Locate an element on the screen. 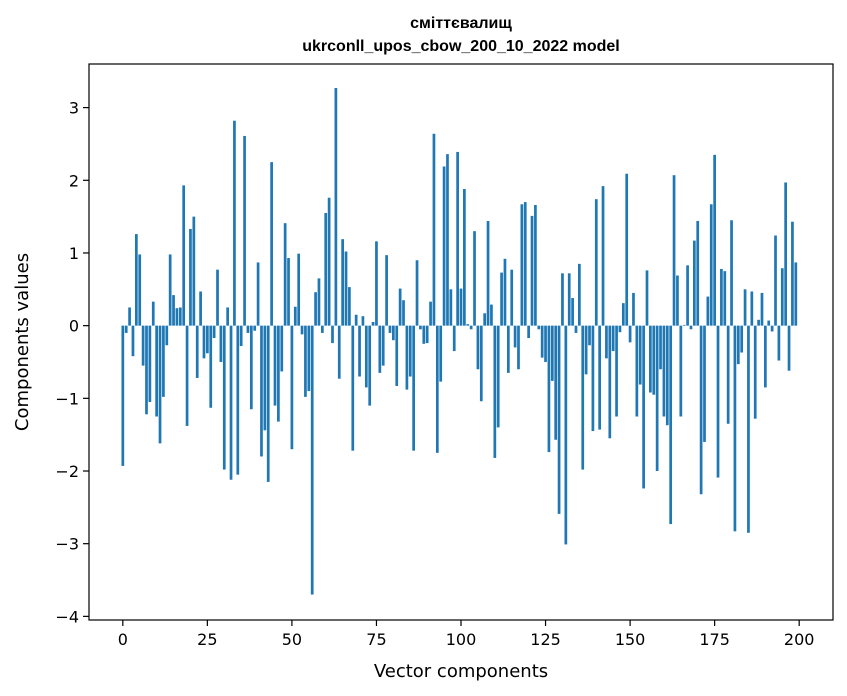  x-tick-label: 75 is located at coordinates (376, 639).